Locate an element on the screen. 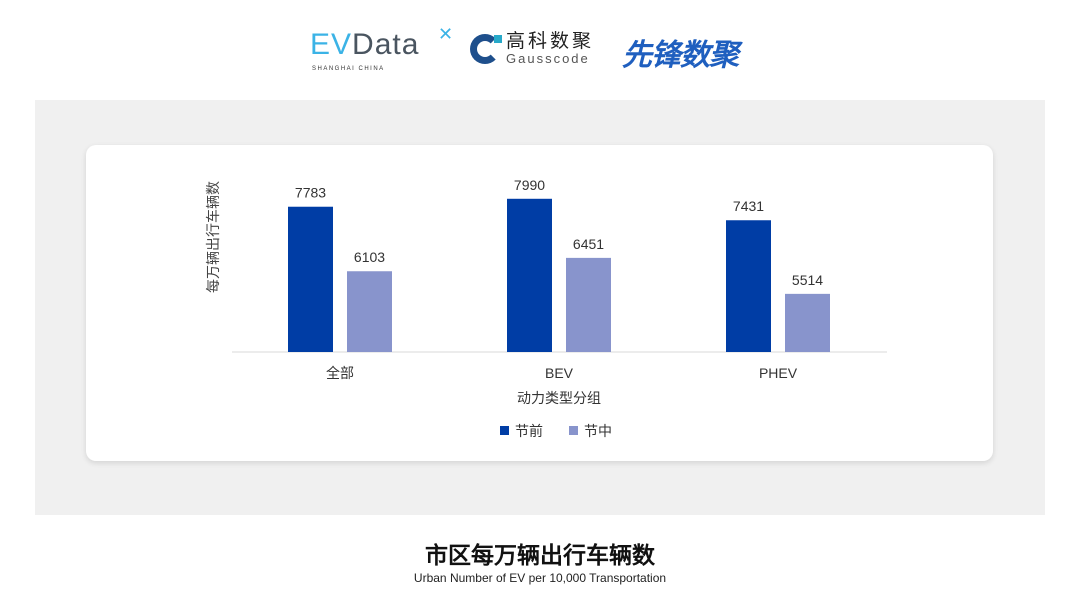 The width and height of the screenshot is (1080, 608). bar-BEV-节中 is located at coordinates (588, 304).